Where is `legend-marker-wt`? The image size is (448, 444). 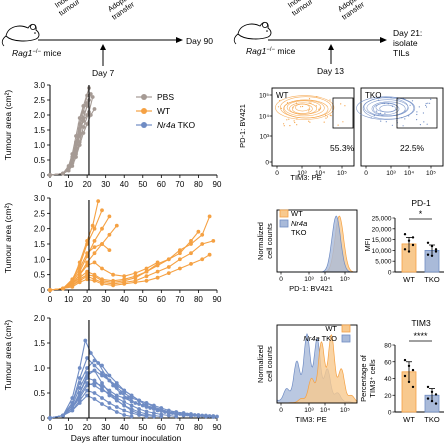 legend-marker-wt is located at coordinates (144, 111).